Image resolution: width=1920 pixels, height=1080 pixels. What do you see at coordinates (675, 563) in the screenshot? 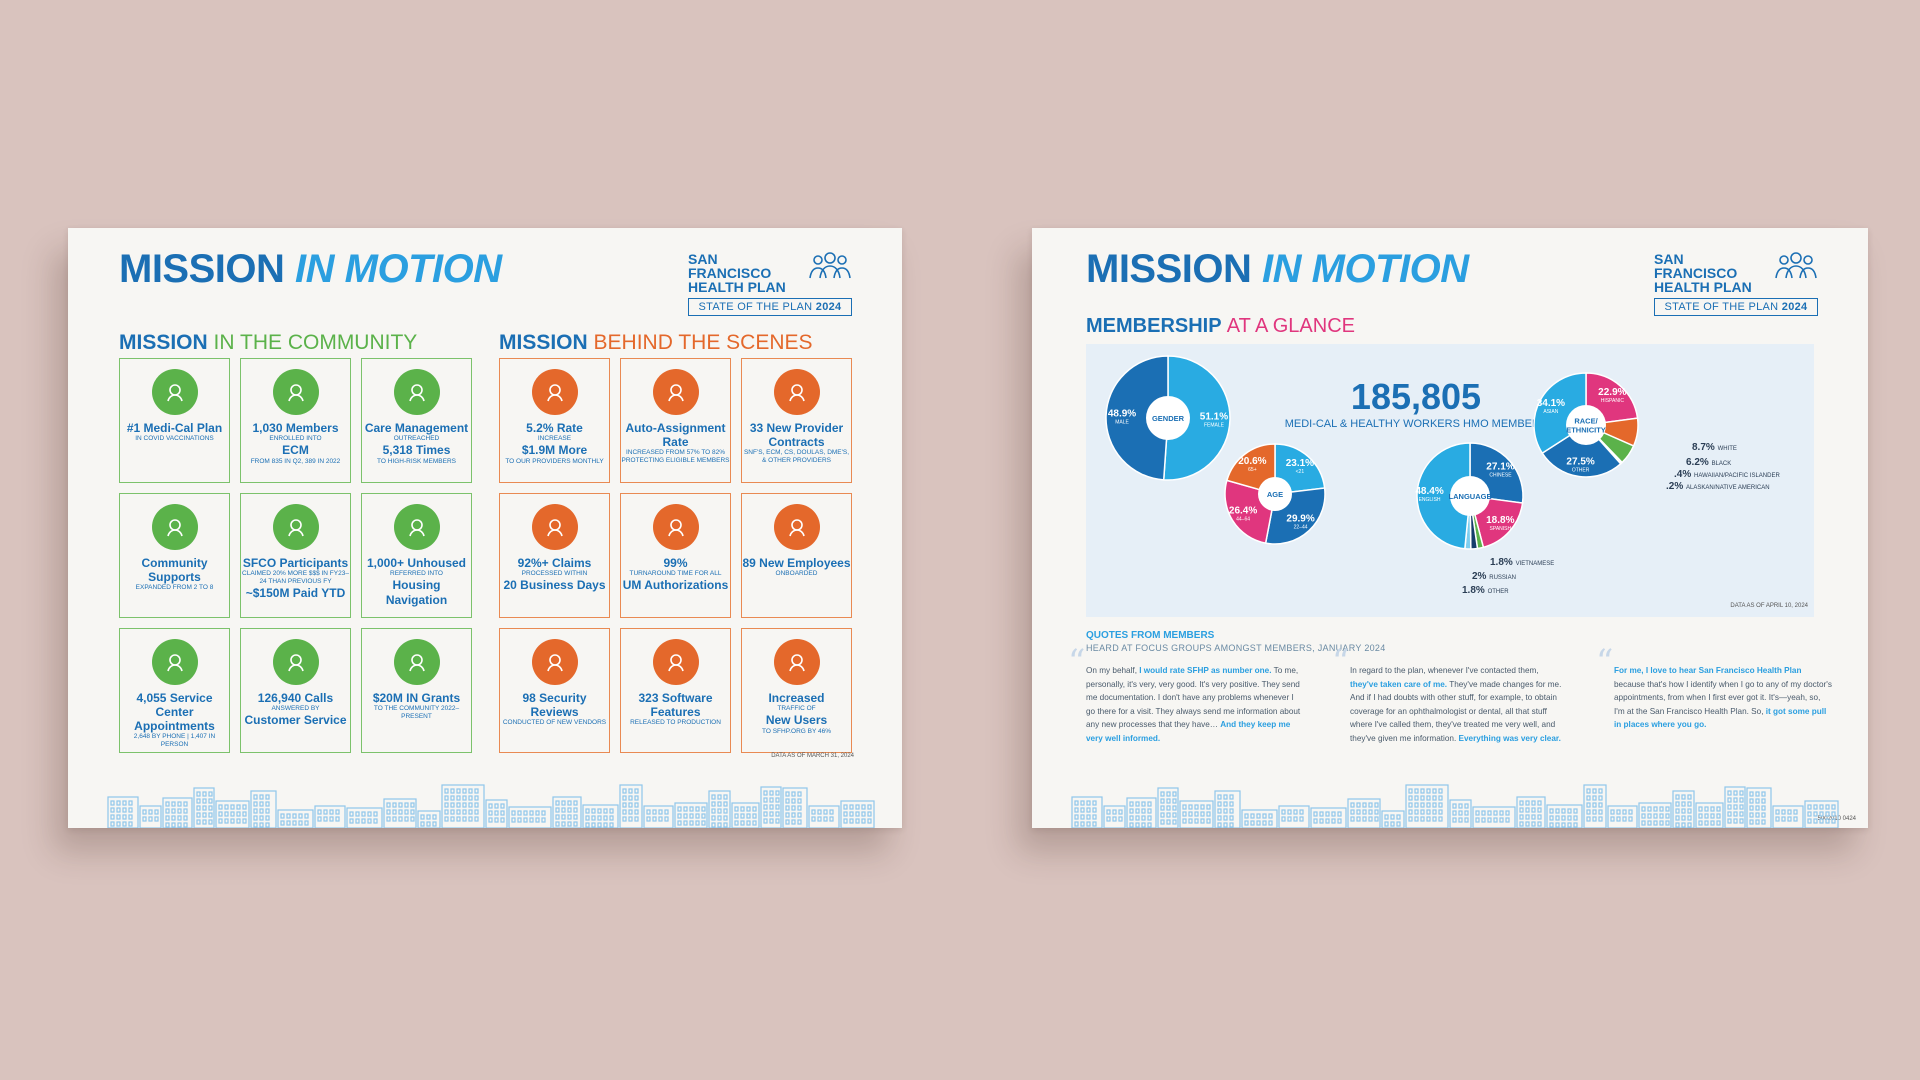
I see `tile-headline: 99%` at bounding box center [675, 563].